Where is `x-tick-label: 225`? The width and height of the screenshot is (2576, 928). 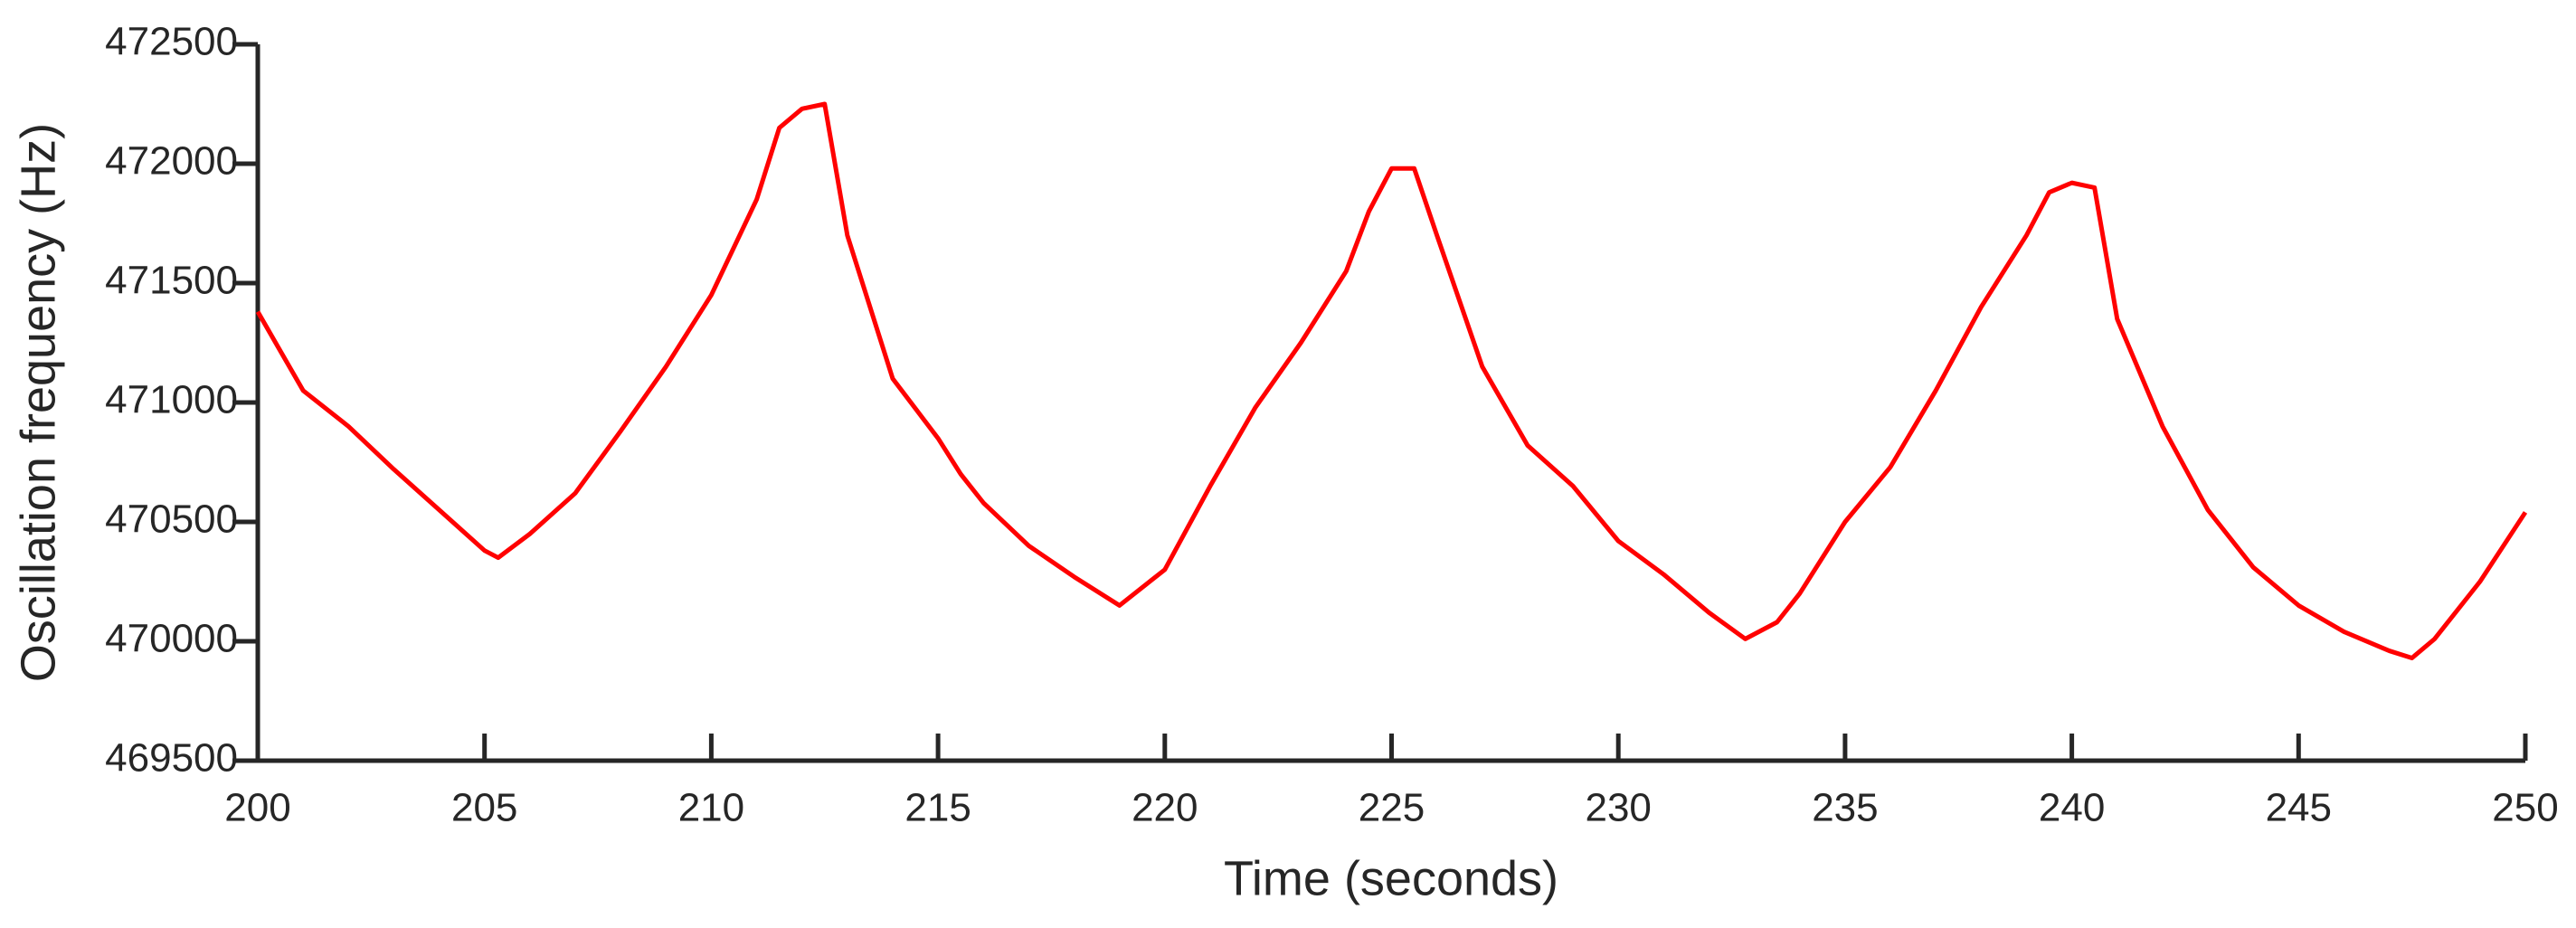 x-tick-label: 225 is located at coordinates (1392, 808).